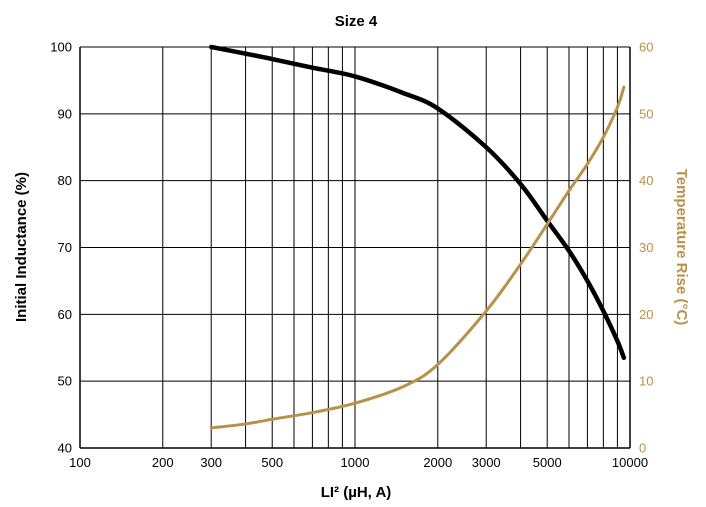 The height and width of the screenshot is (507, 706). I want to click on y-tick-label: 80, so click(65, 180).